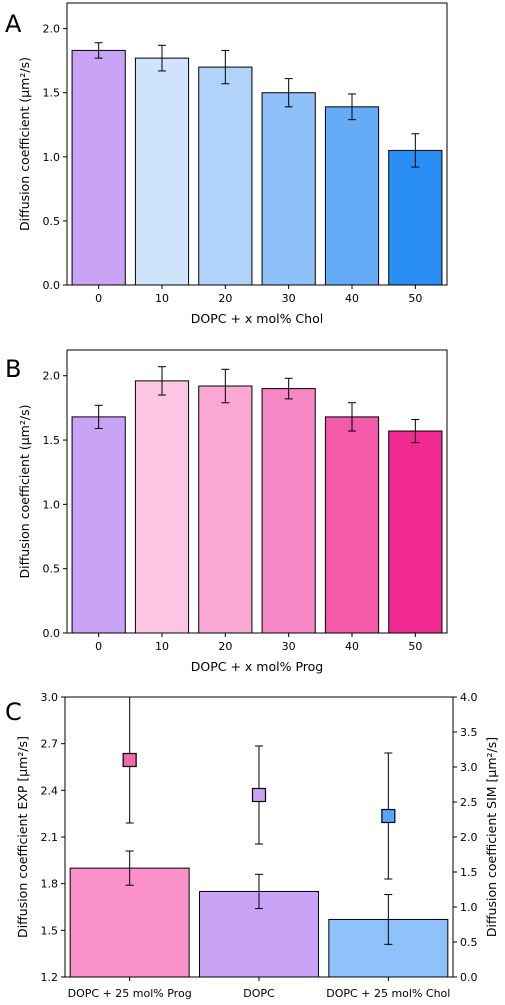 Image resolution: width=505 pixels, height=1005 pixels. What do you see at coordinates (469, 697) in the screenshot?
I see `panel-c-ytick-right-label: 4.0` at bounding box center [469, 697].